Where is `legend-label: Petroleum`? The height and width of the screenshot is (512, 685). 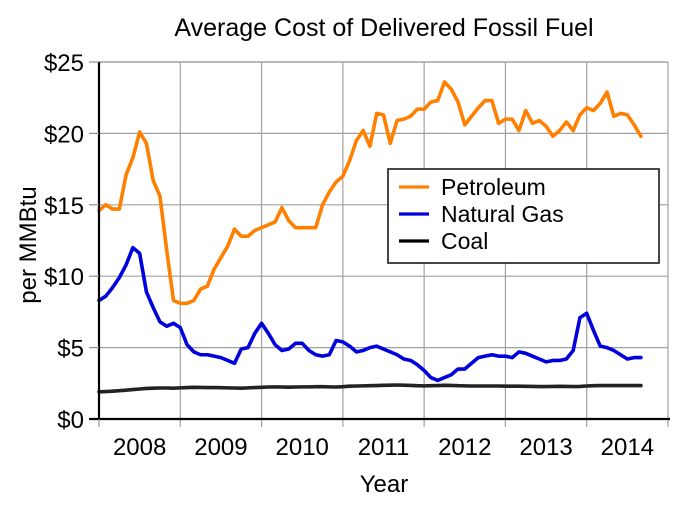 legend-label: Petroleum is located at coordinates (493, 187).